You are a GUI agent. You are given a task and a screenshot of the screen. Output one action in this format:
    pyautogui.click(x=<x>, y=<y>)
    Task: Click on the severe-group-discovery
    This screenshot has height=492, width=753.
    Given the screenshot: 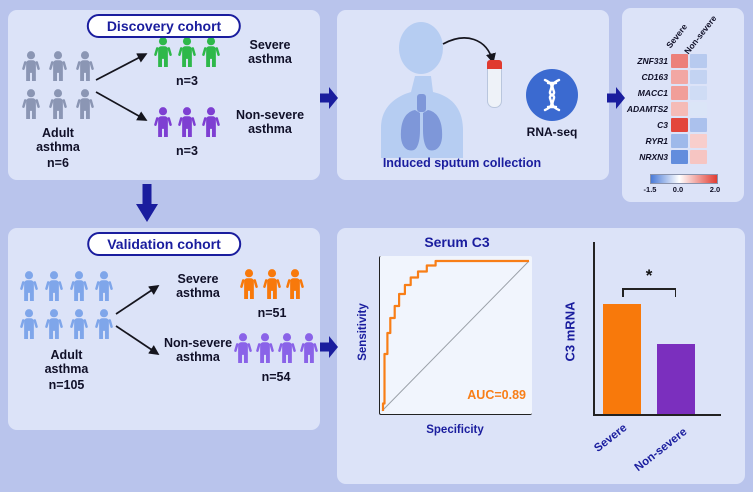 What is the action you would take?
    pyautogui.click(x=187, y=52)
    